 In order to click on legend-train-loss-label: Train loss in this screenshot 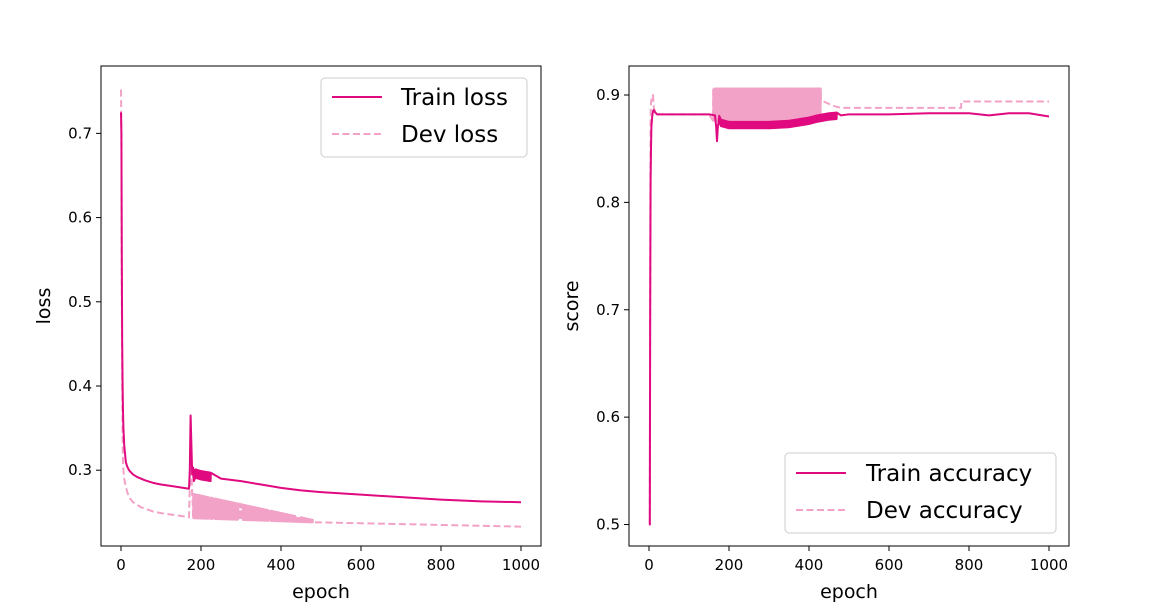, I will do `click(454, 98)`.